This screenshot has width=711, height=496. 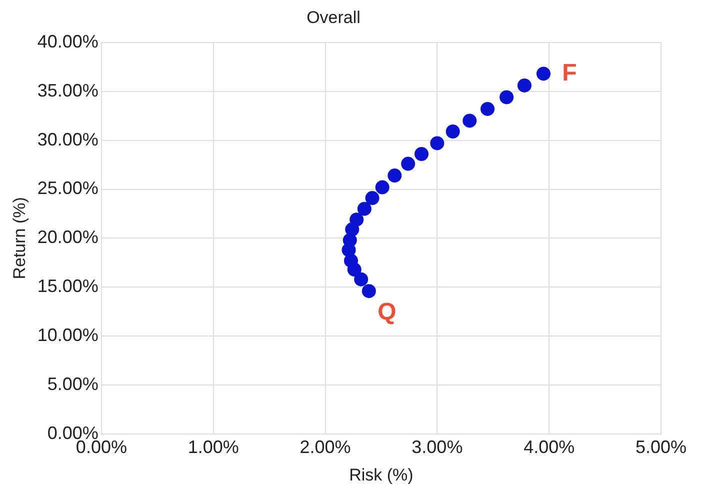 I want to click on x-tick-label: 1.00%, so click(x=213, y=446).